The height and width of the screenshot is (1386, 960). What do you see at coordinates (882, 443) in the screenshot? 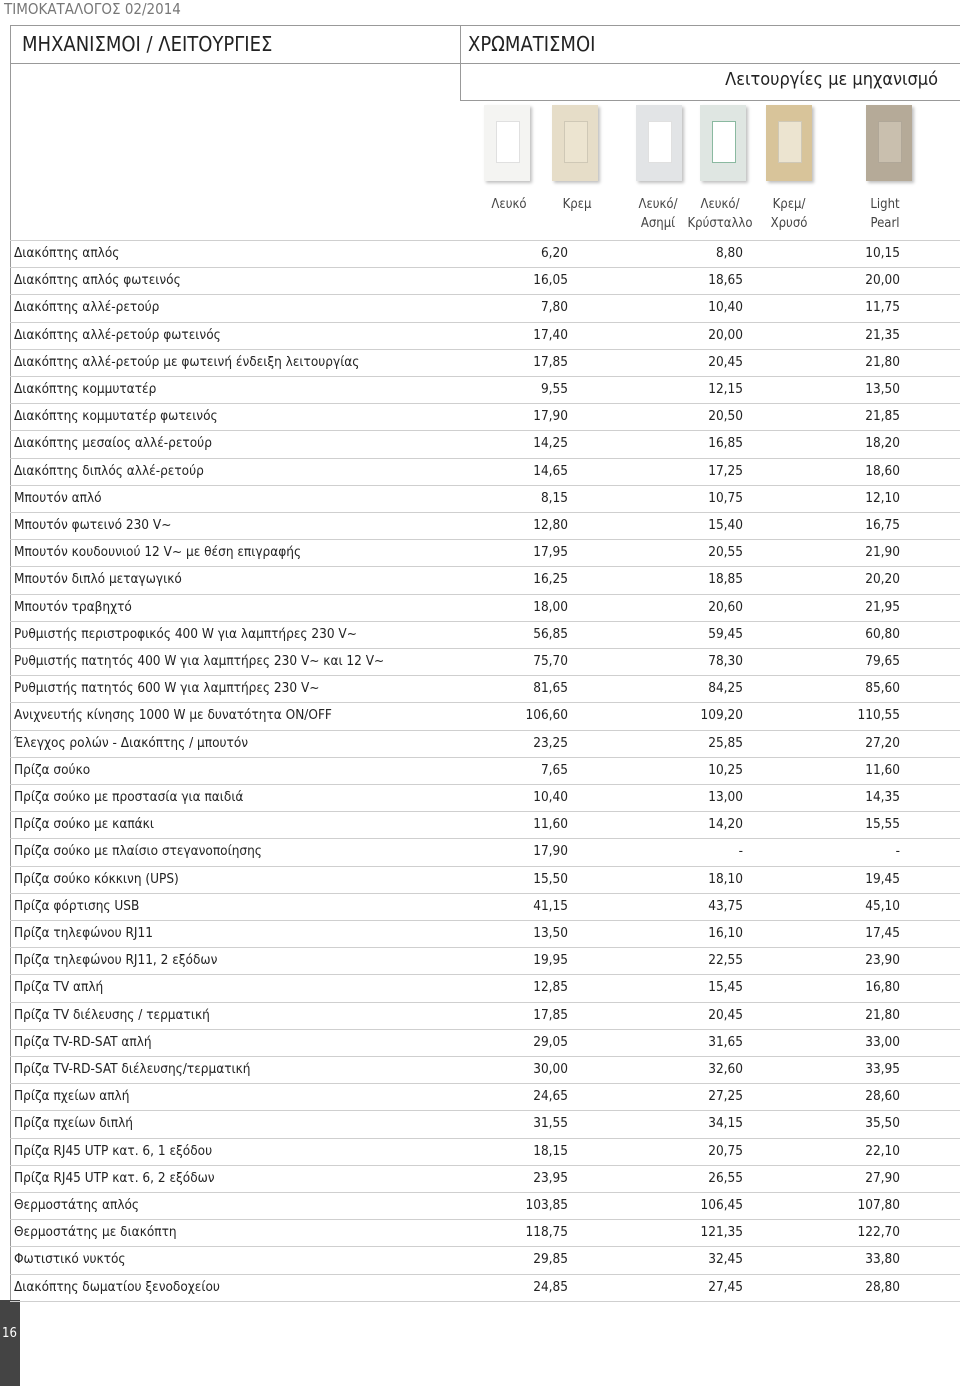
I see `price: 18,20` at bounding box center [882, 443].